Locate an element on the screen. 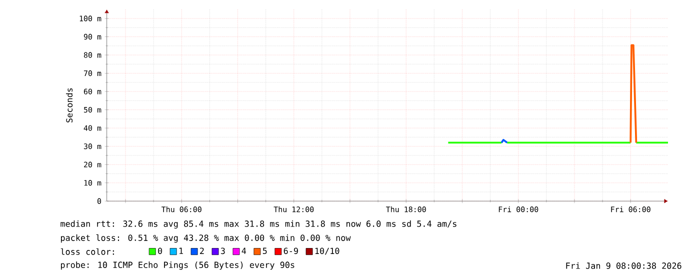 This screenshot has width=697, height=278. legend-label: 2 is located at coordinates (202, 251).